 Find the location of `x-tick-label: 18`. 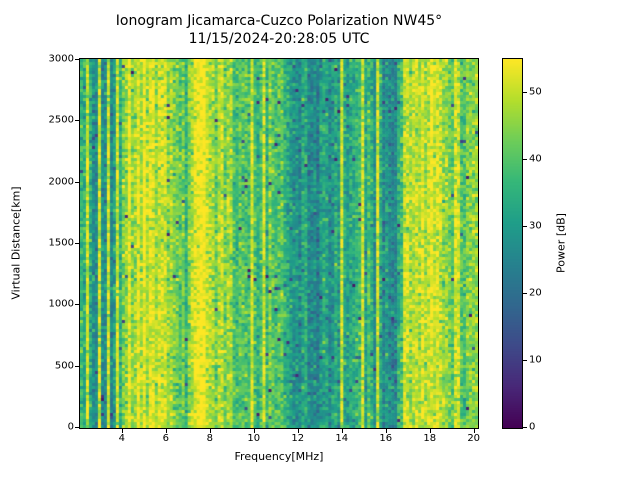

x-tick-label: 18 is located at coordinates (430, 438).